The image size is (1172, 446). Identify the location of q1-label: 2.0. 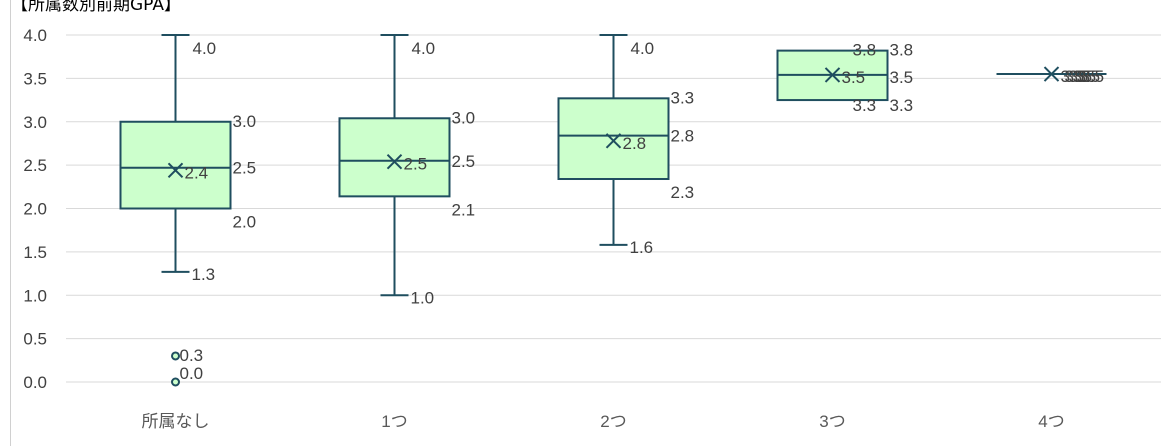
(245, 222).